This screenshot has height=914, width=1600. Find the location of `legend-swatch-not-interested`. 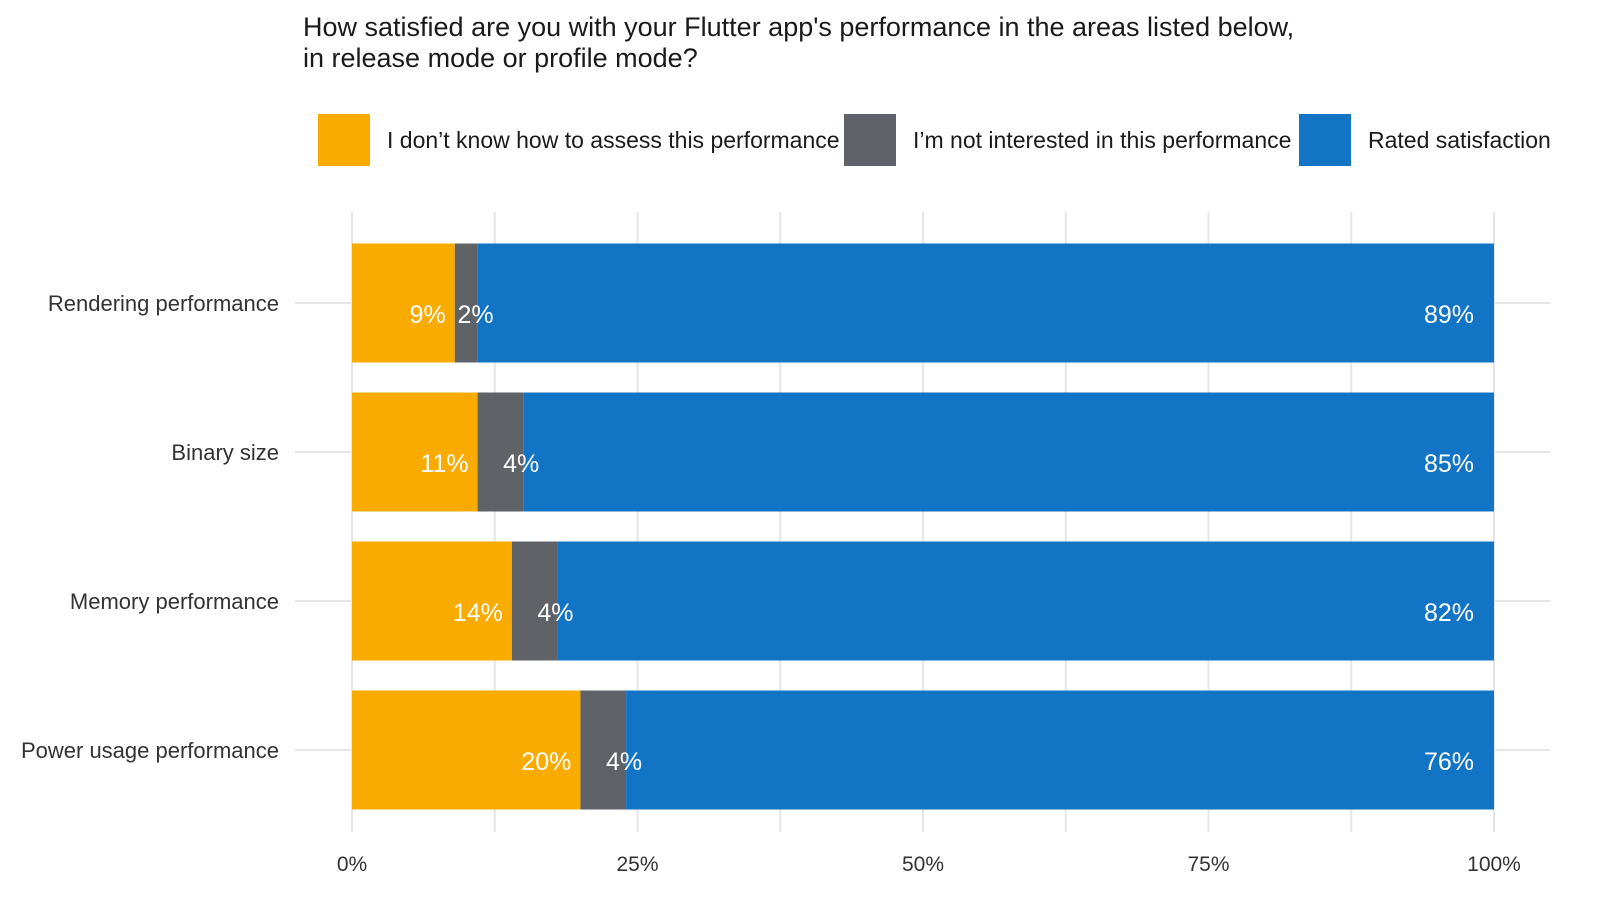

legend-swatch-not-interested is located at coordinates (870, 140).